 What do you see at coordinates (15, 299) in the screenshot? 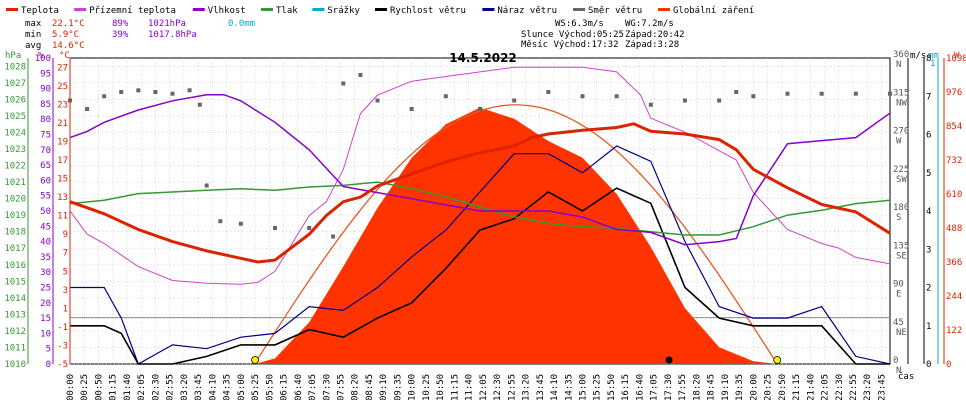
I see `y-tick-pressure: 1014` at bounding box center [15, 299].